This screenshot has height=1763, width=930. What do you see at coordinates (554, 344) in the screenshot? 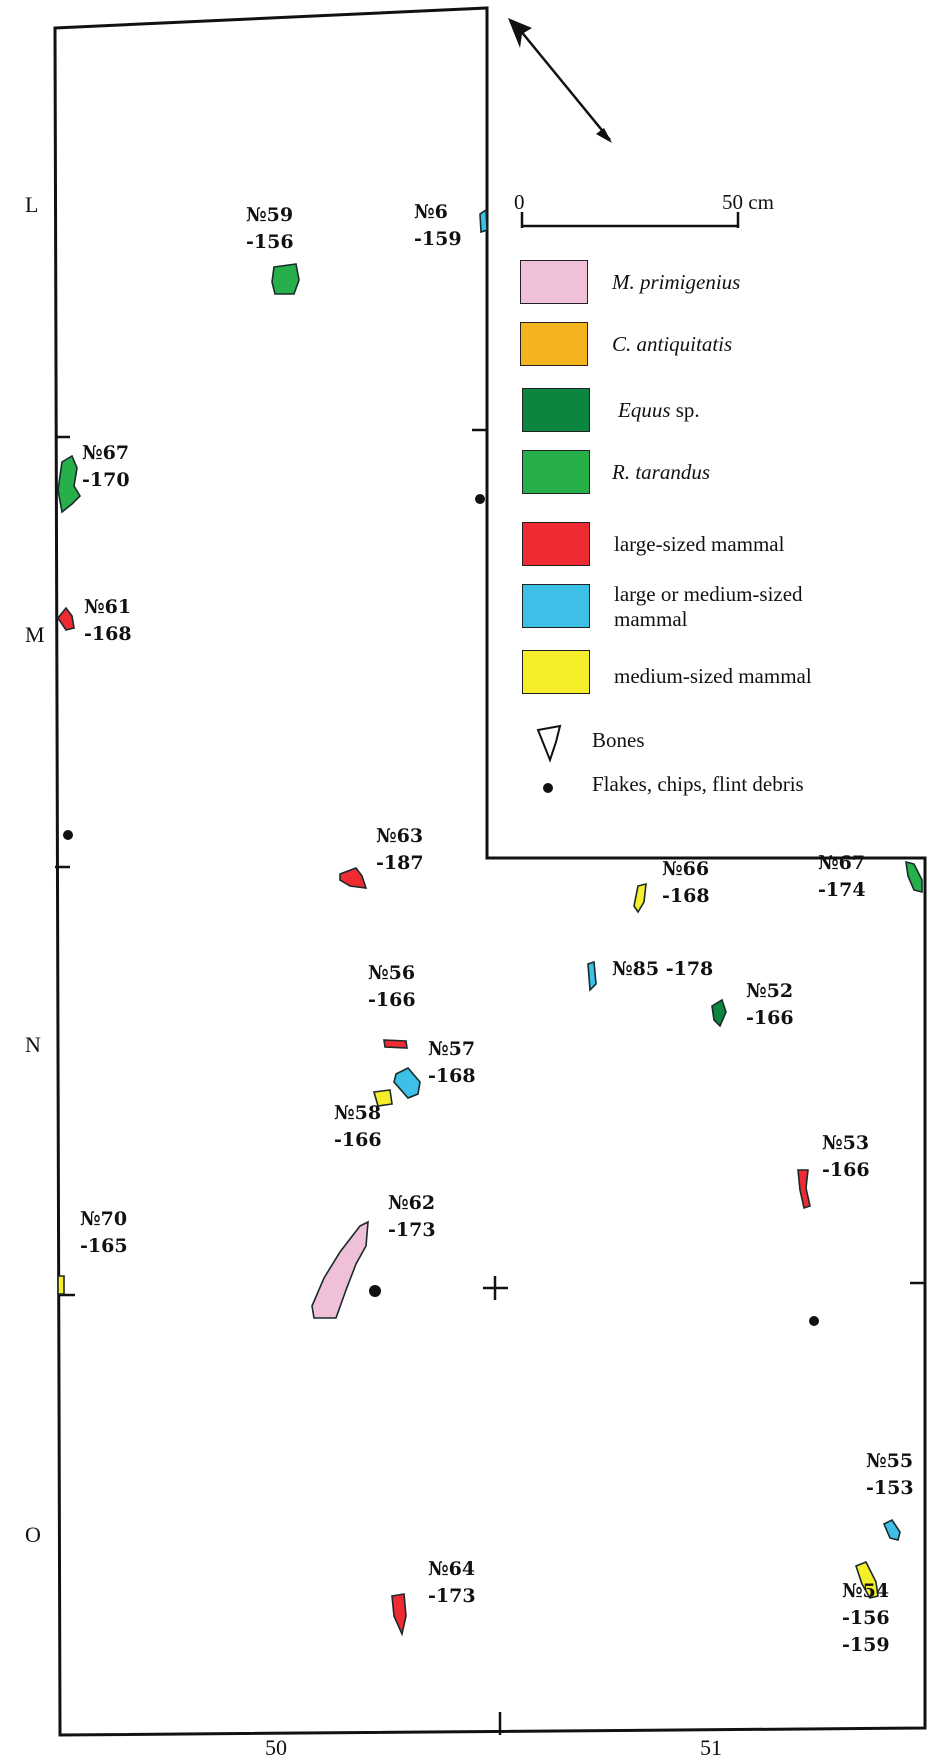
I see `legend-swatch-rhino` at bounding box center [554, 344].